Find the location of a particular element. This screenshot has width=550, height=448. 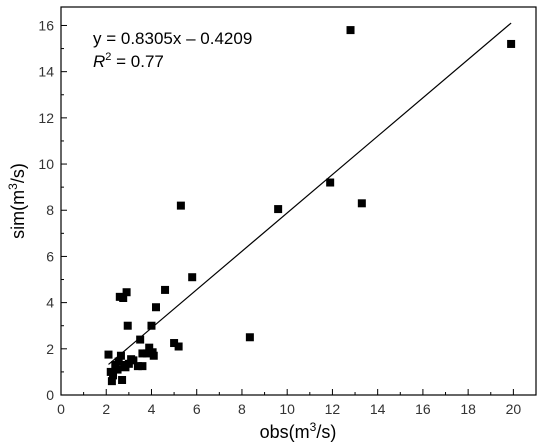

x-tick-label: 16 is located at coordinates (423, 409).